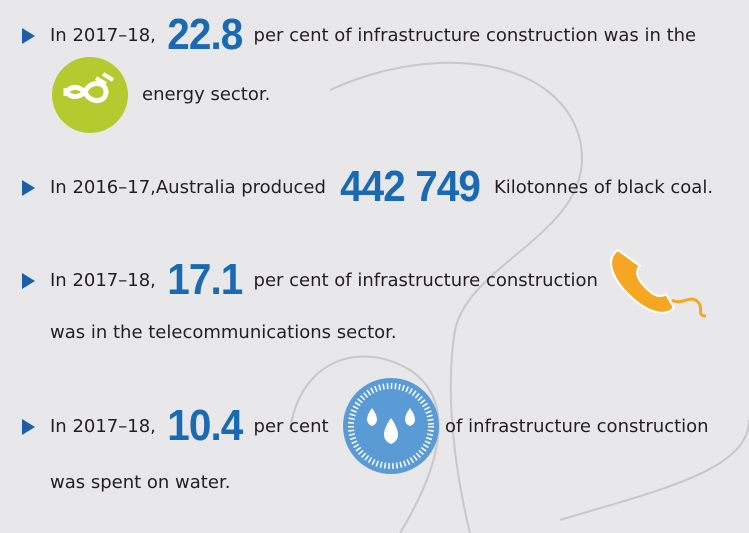 This screenshot has height=533, width=749. I want to click on text: per cent, so click(291, 426).